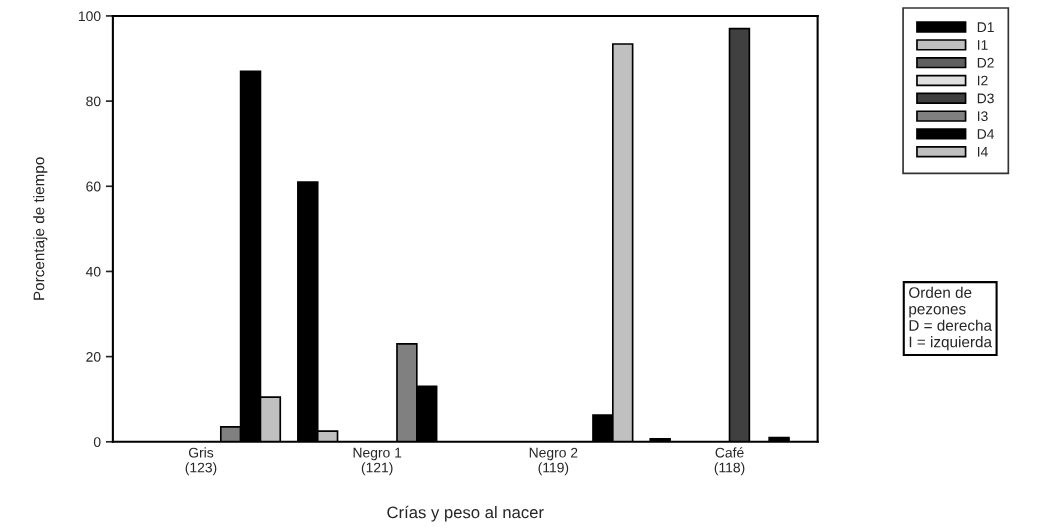  What do you see at coordinates (93, 356) in the screenshot?
I see `y-tick-label: 20` at bounding box center [93, 356].